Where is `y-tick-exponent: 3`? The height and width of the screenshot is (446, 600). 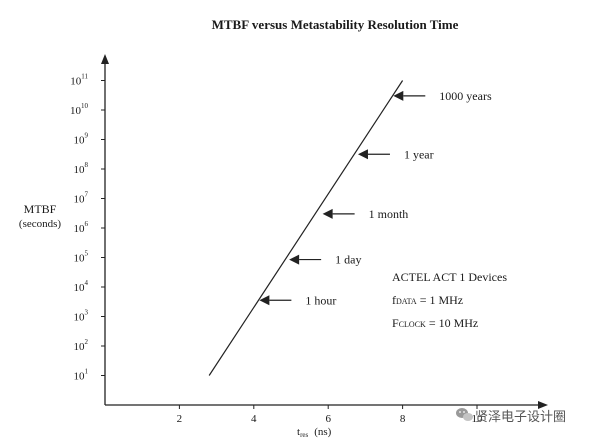 y-tick-exponent: 3 is located at coordinates (87, 313).